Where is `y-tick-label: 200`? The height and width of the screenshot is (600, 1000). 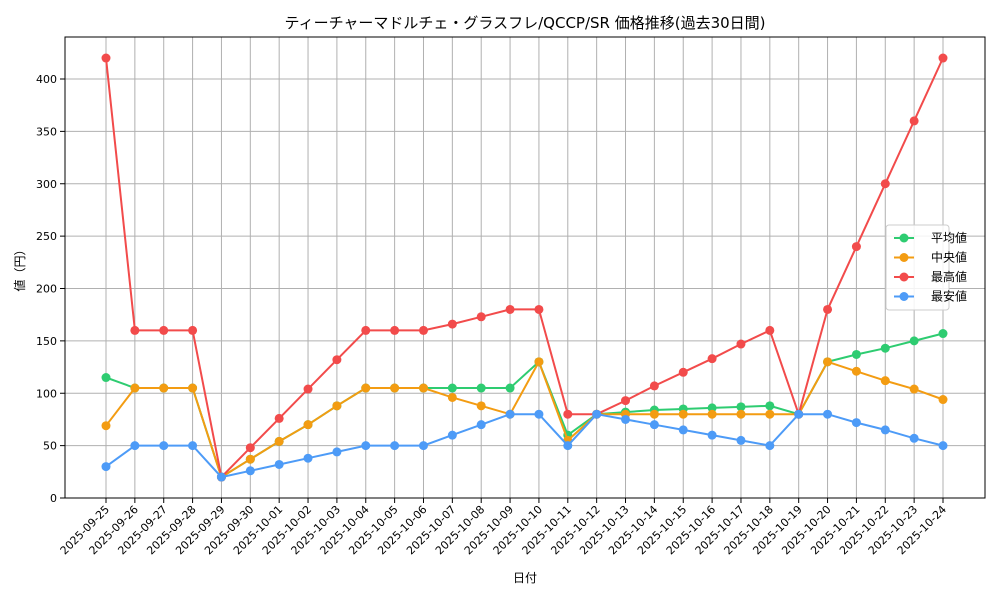
y-tick-label: 200 is located at coordinates (46, 289).